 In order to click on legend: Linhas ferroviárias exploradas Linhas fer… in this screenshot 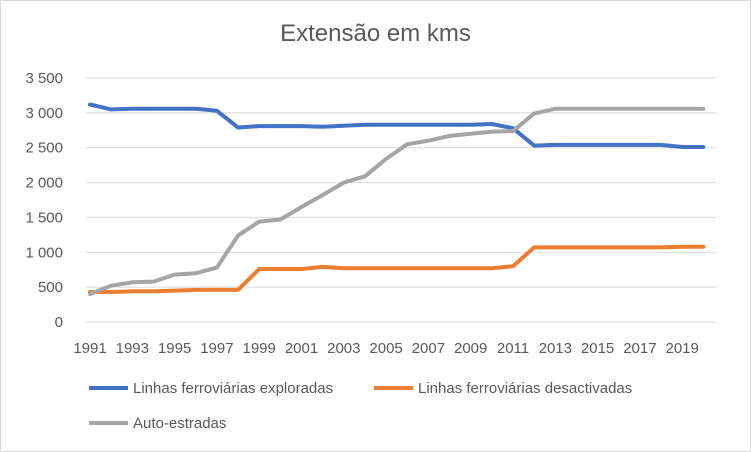, I will do `click(360, 406)`.